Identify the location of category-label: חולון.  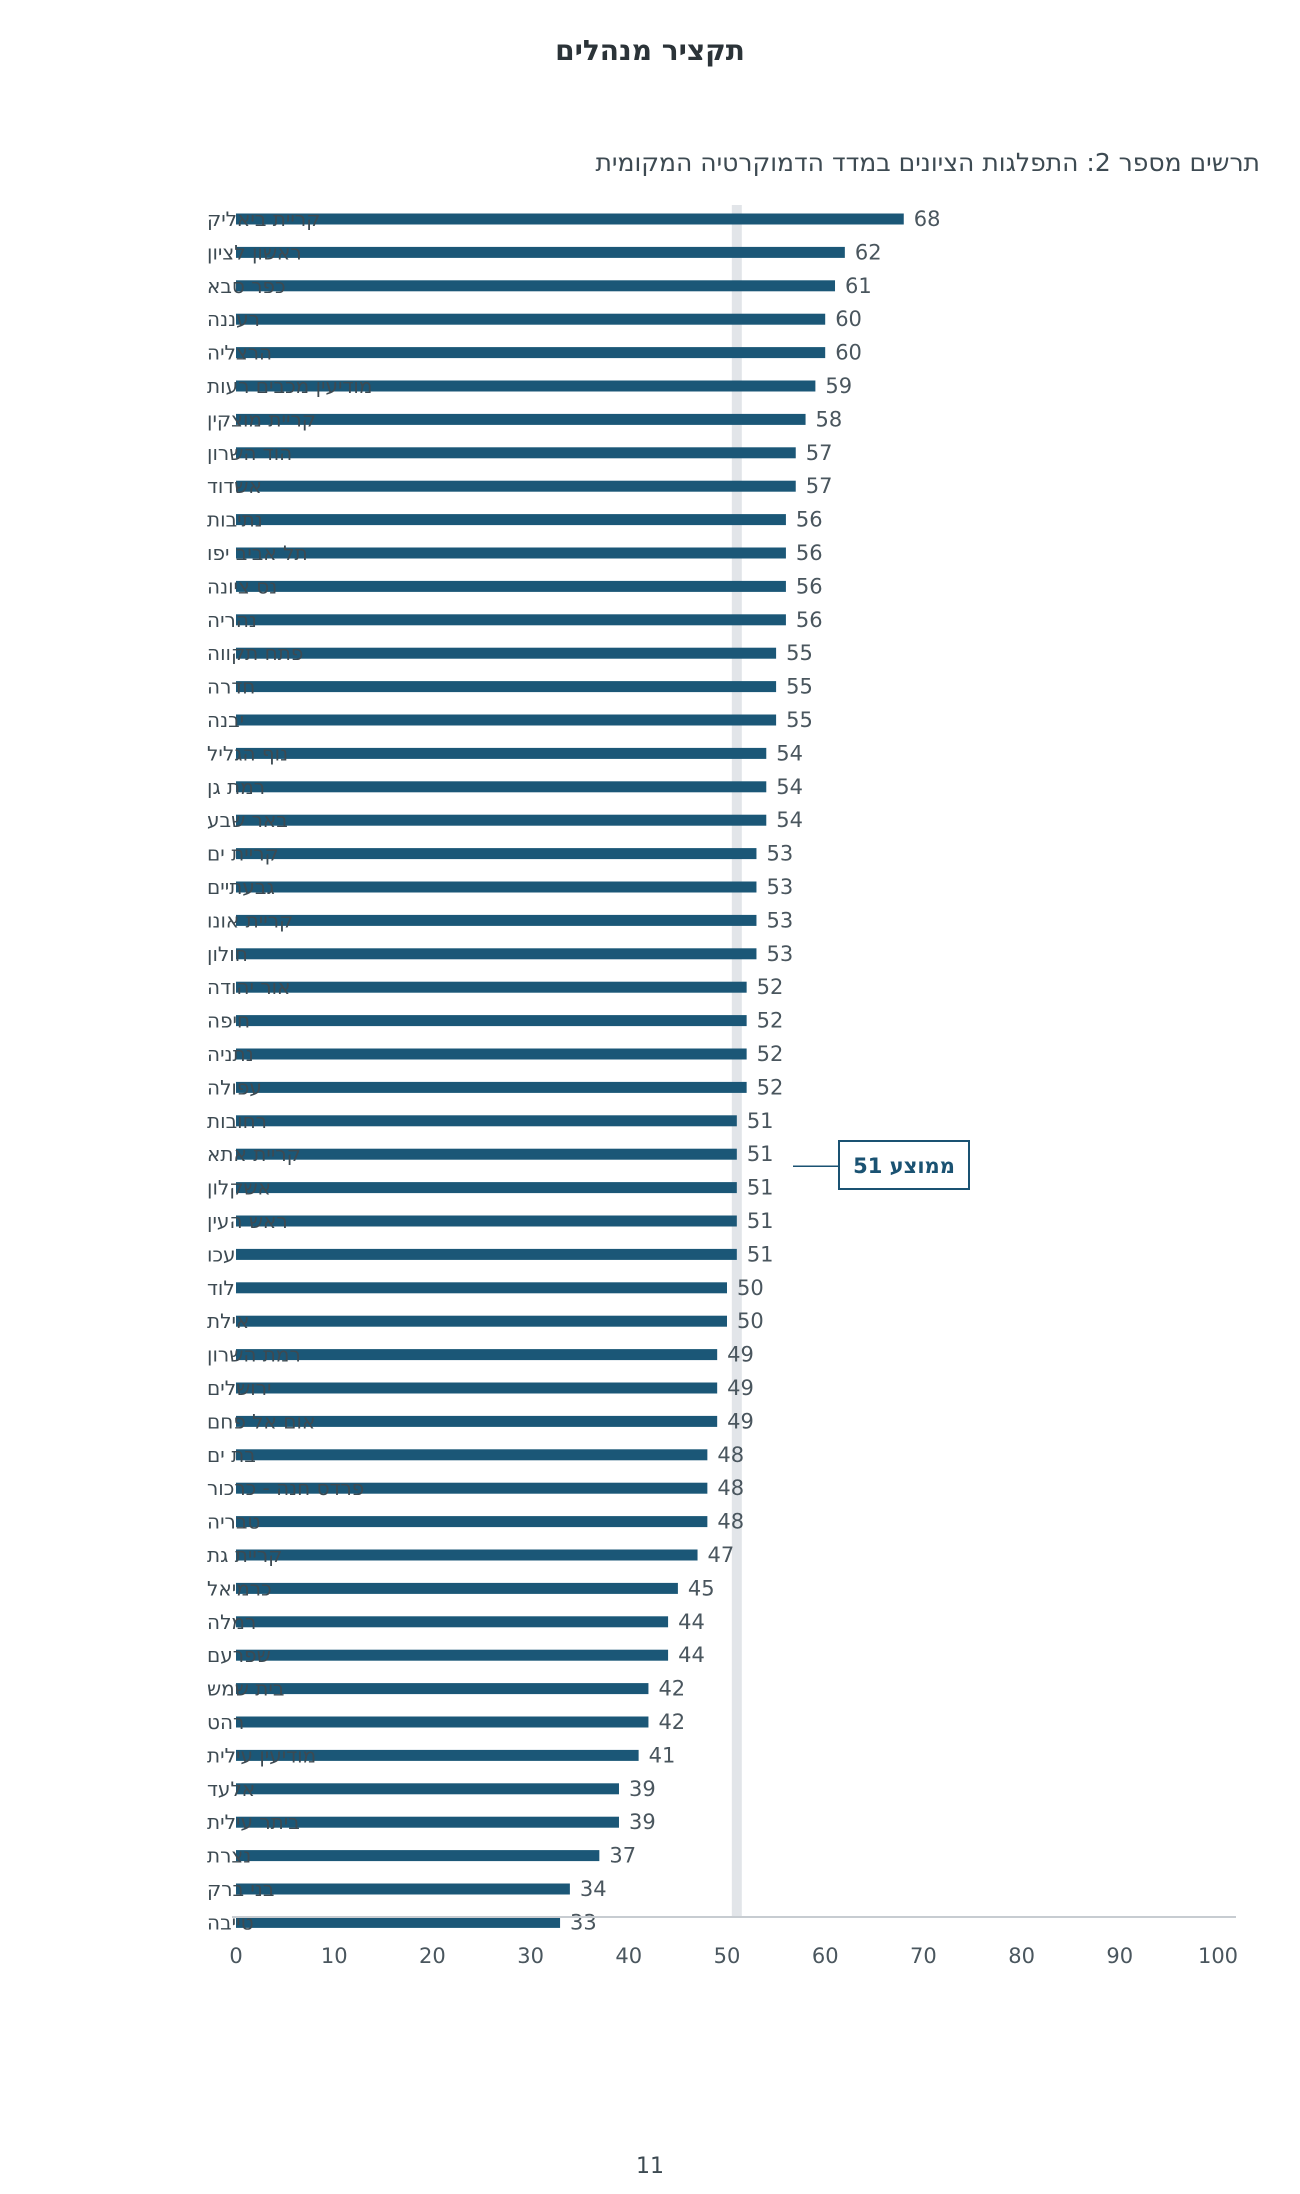
(227, 954).